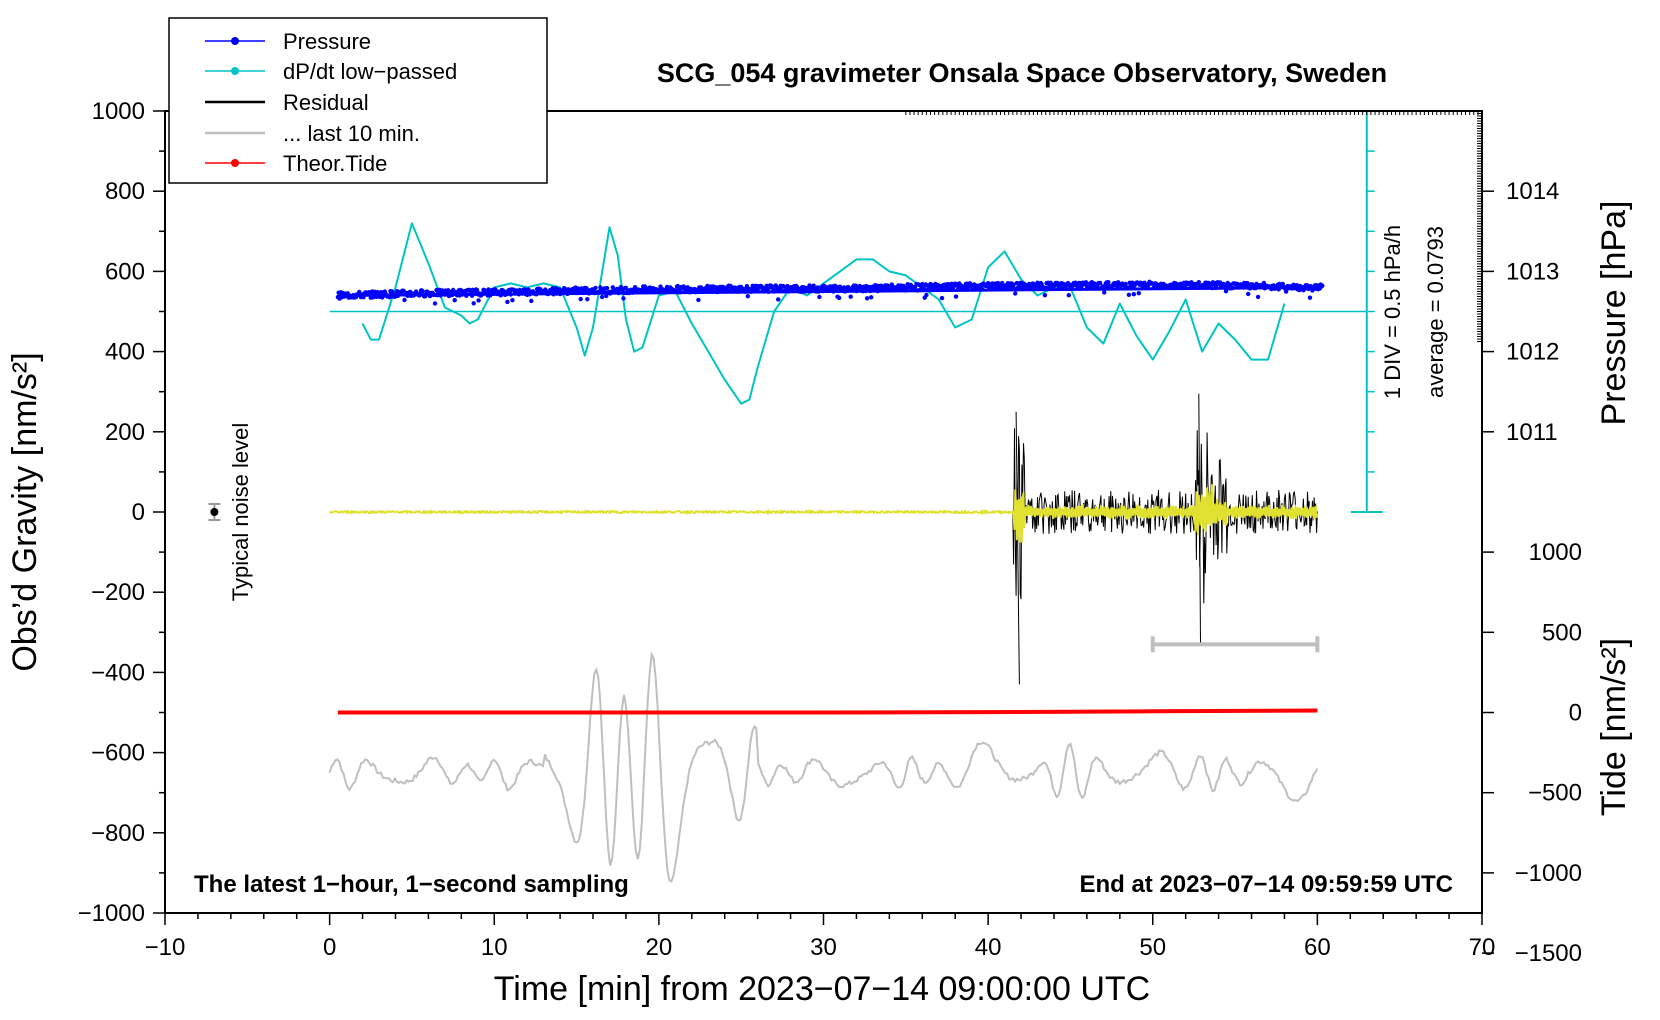  Describe the element at coordinates (125, 191) in the screenshot. I see `y-tick-label-left: 800` at that location.